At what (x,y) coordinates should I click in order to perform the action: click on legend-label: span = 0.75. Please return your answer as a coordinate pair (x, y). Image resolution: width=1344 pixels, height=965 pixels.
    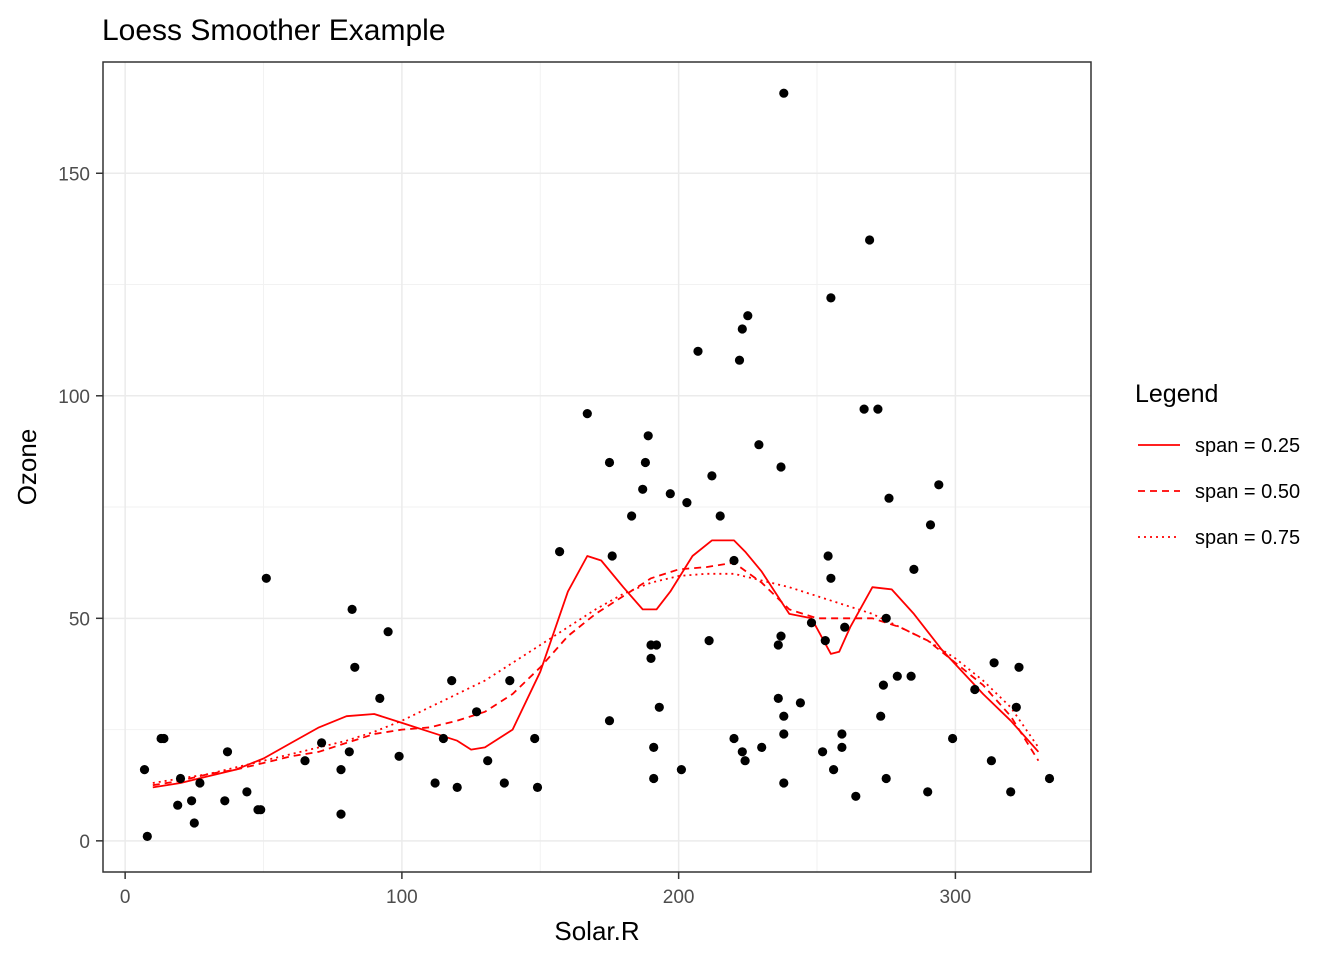
    Looking at the image, I should click on (1247, 538).